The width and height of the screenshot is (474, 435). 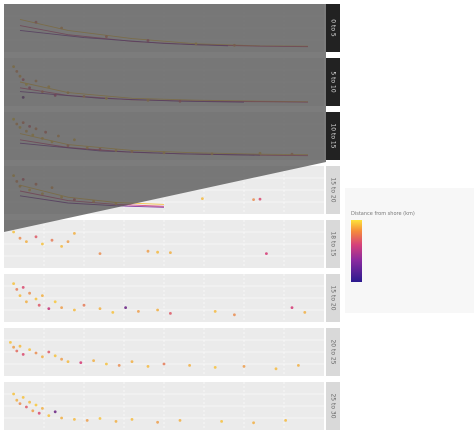 I want to click on facet-strip-label: 15 to 20, so click(x=333, y=189).